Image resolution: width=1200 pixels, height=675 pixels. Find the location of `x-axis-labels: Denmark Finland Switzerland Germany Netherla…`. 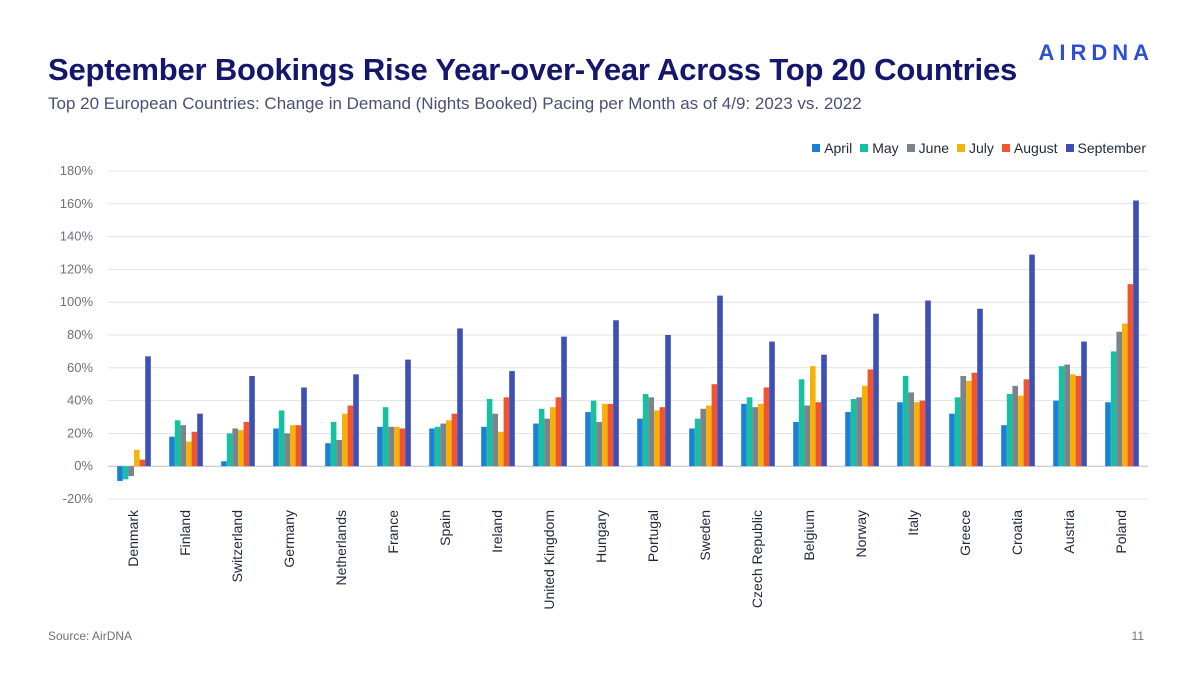

x-axis-labels: Denmark Finland Switzerland Germany Netherla… is located at coordinates (627, 559).